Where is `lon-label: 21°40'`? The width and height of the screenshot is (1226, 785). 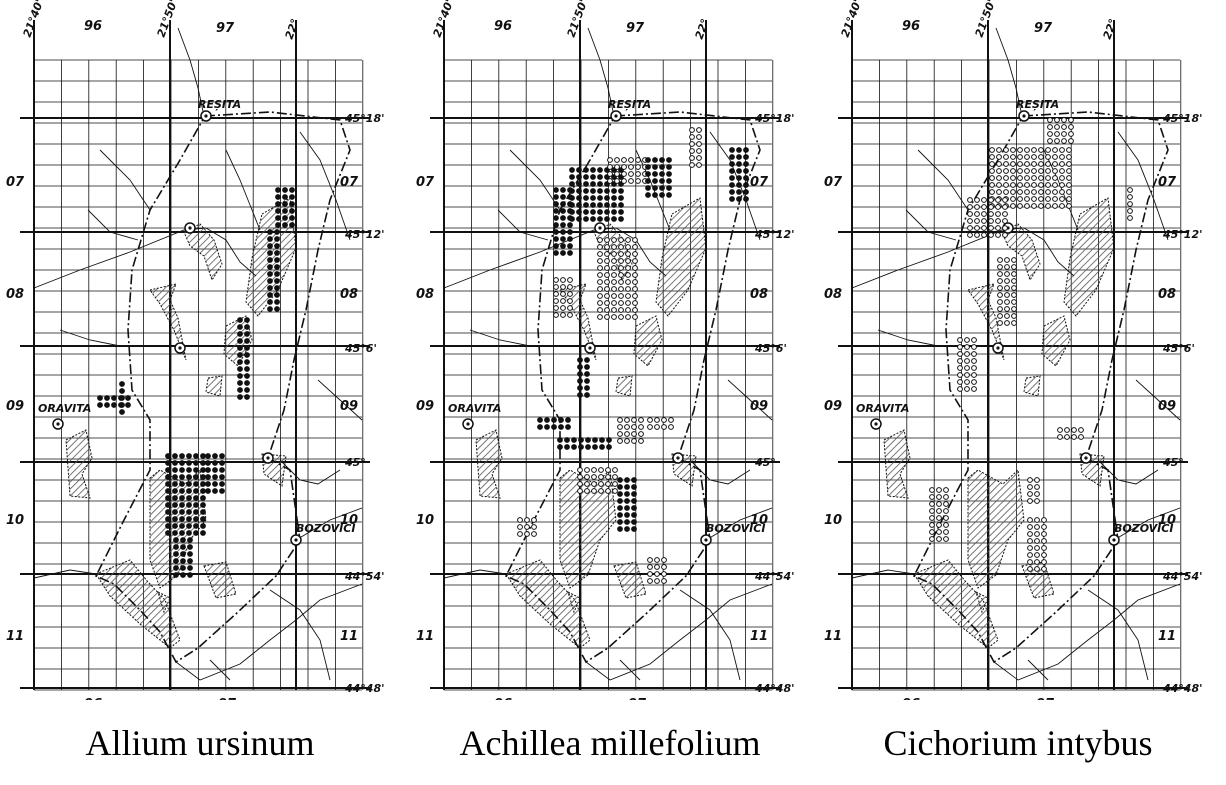 lon-label: 21°40' is located at coordinates (852, 19).